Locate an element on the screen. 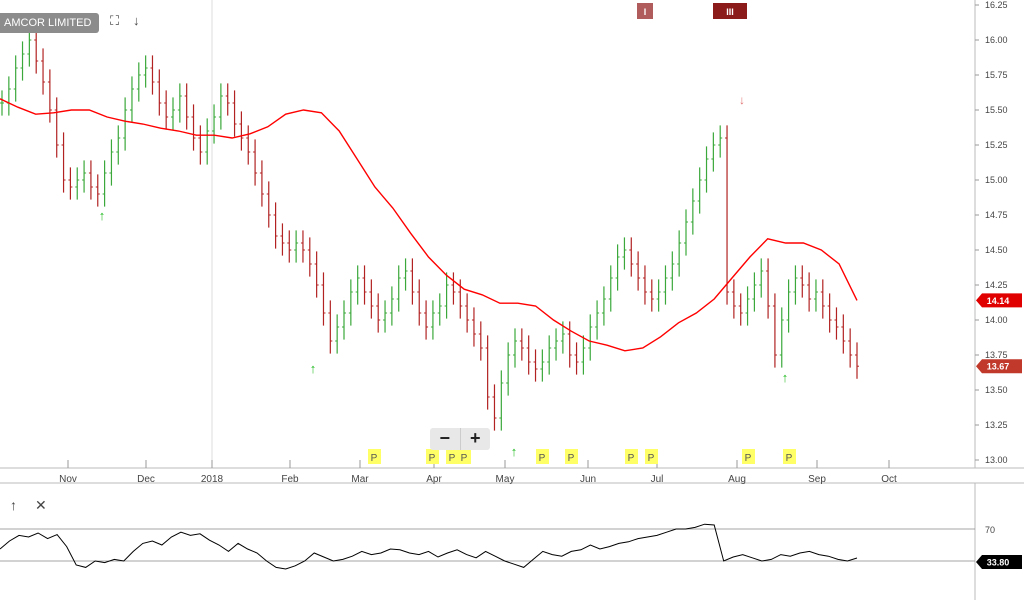 Image resolution: width=1024 pixels, height=600 pixels. x-tick-label: Feb is located at coordinates (290, 479).